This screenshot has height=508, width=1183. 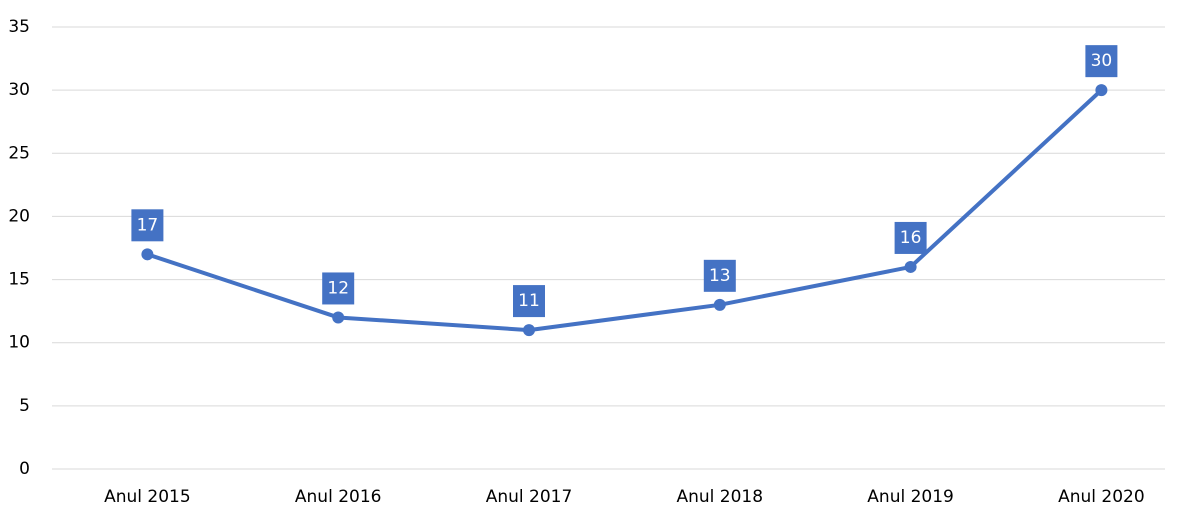 I want to click on x-tick-label: Anul 2020, so click(x=1101, y=497).